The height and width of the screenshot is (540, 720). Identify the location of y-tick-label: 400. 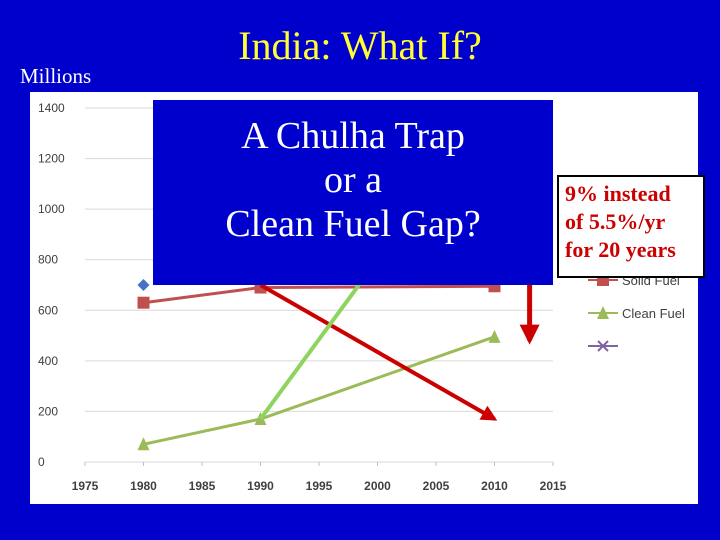
(48, 361).